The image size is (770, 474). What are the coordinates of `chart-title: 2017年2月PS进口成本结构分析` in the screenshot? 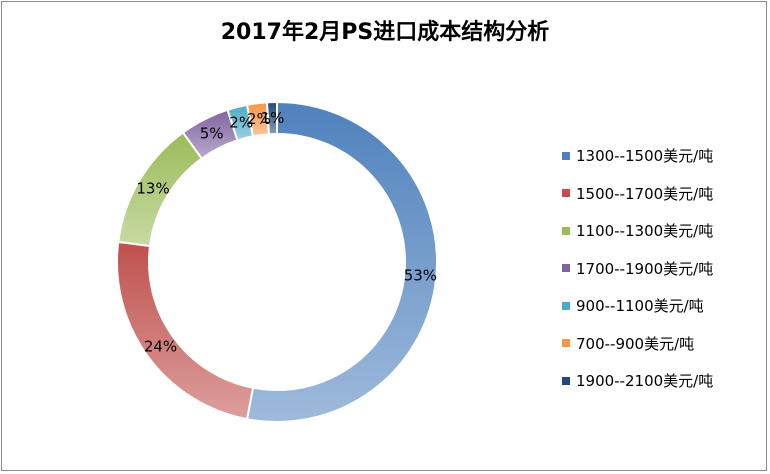 It's located at (385, 32).